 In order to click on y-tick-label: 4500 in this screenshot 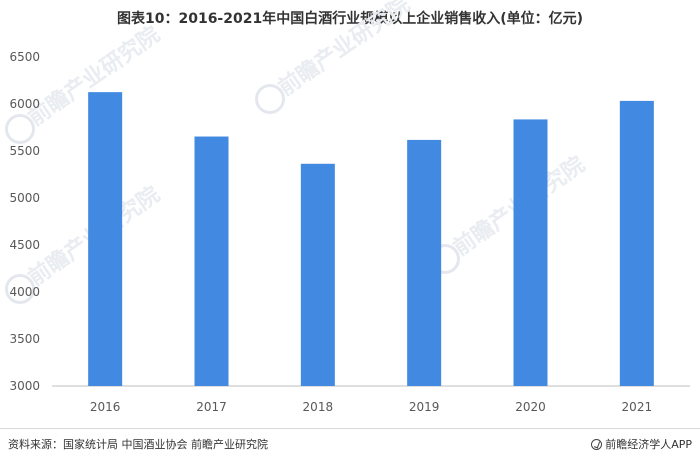, I will do `click(24, 245)`.